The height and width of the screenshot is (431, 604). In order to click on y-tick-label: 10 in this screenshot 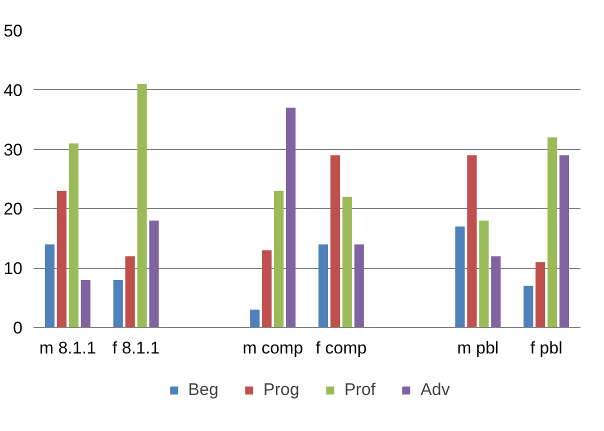, I will do `click(13, 268)`.